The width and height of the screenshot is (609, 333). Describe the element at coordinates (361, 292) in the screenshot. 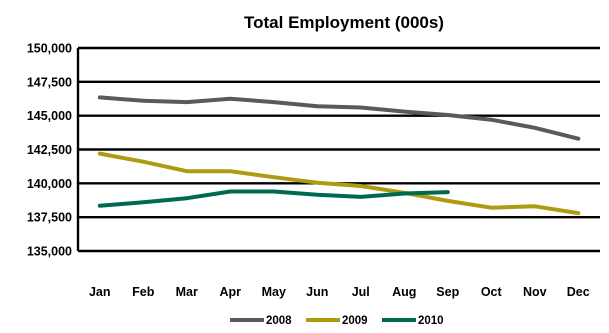

I see `x-tick-label: Jul` at that location.